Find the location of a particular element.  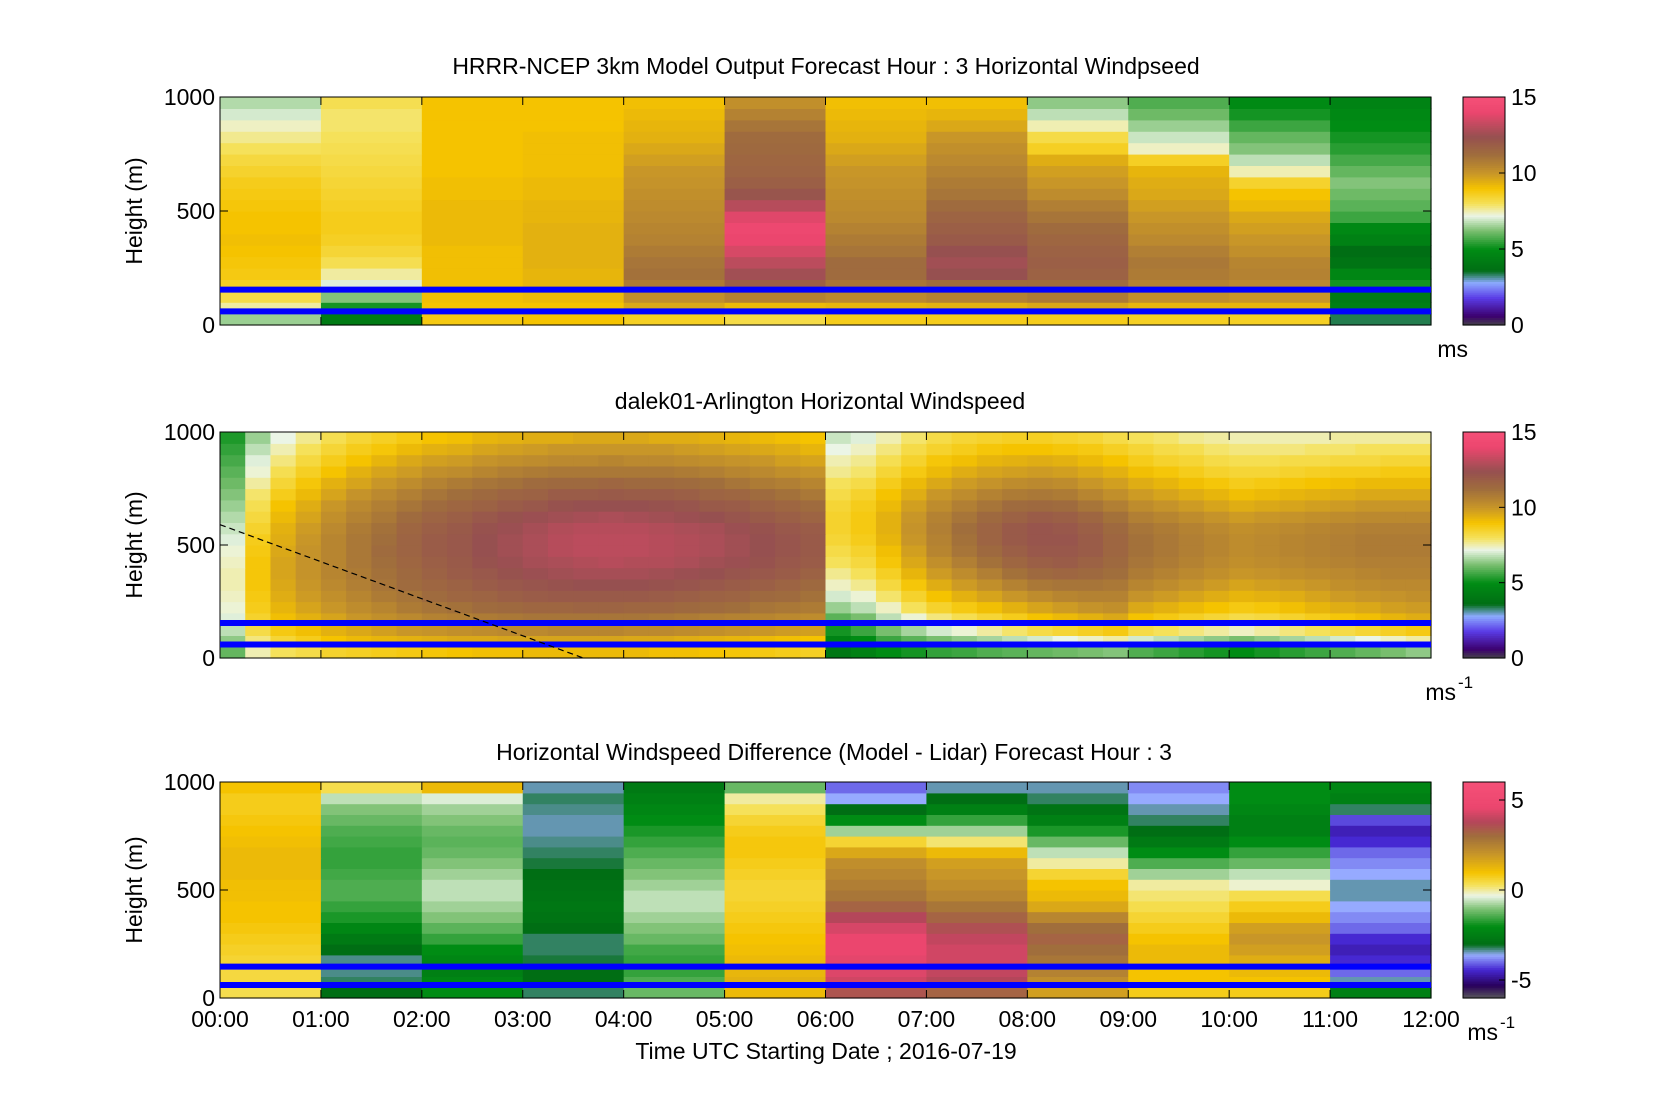

panel-lidar-colorbar-unit: ms is located at coordinates (1440, 692).